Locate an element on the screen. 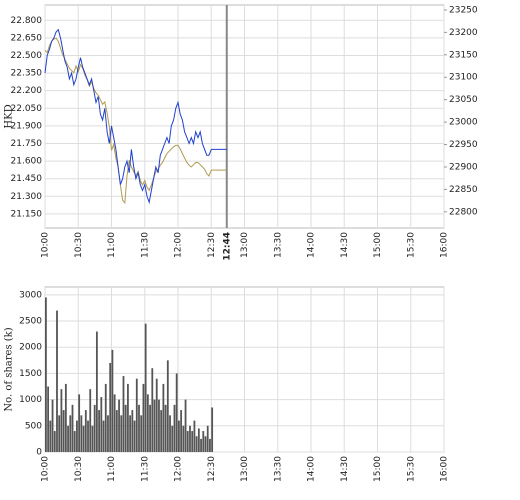 The image size is (520, 500). y-tick-label: 500 is located at coordinates (33, 426).